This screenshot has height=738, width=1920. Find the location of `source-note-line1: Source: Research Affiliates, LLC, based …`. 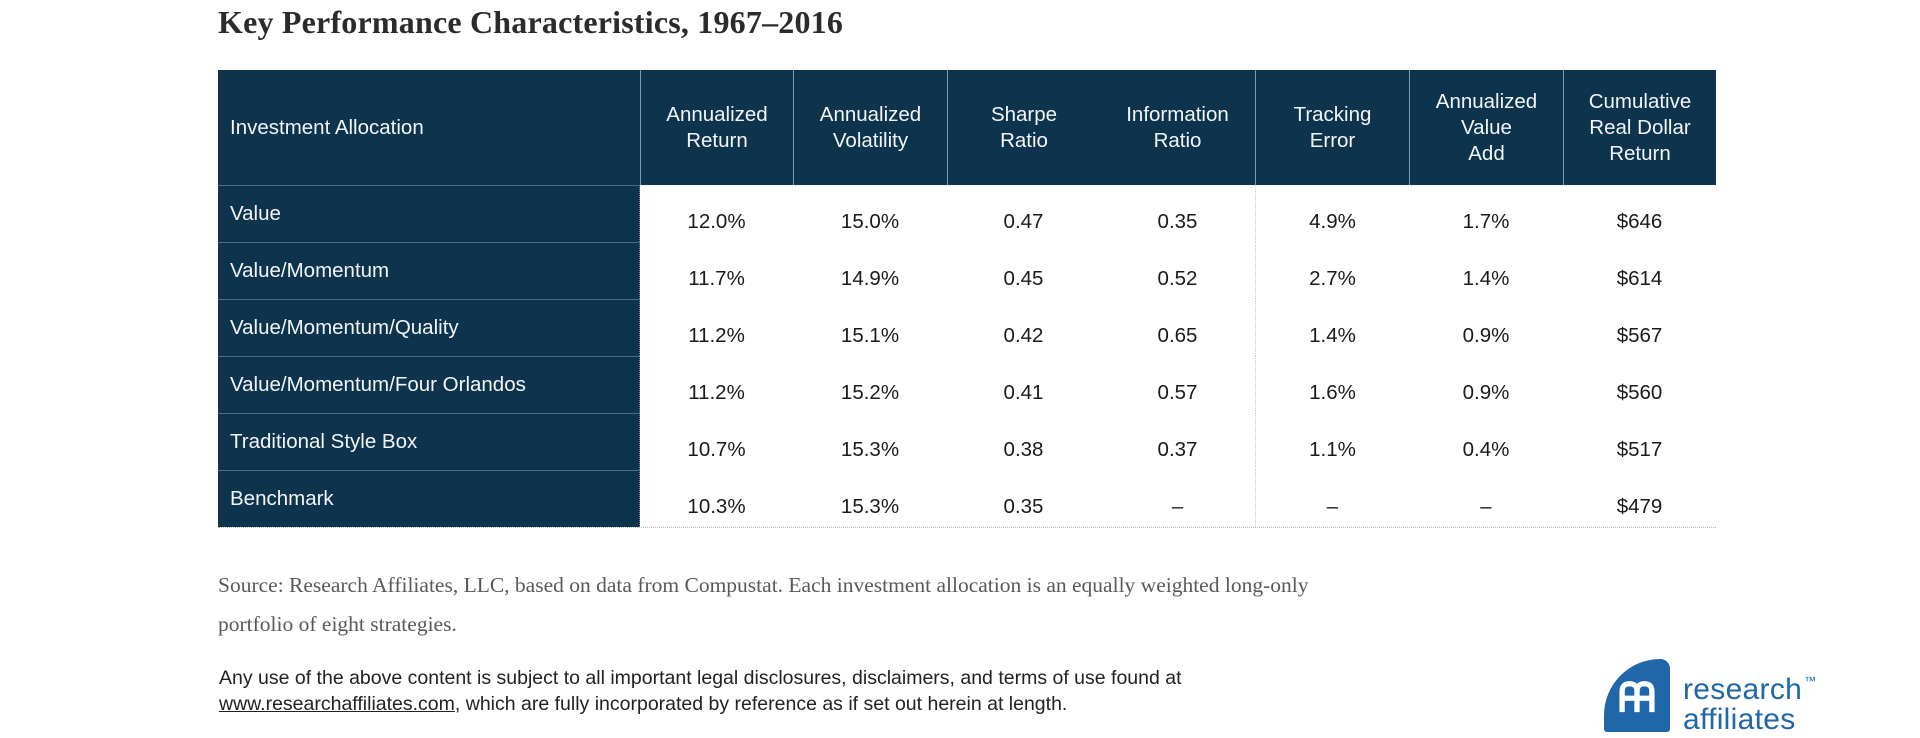

source-note-line1: Source: Research Affiliates, LLC, based … is located at coordinates (763, 585).